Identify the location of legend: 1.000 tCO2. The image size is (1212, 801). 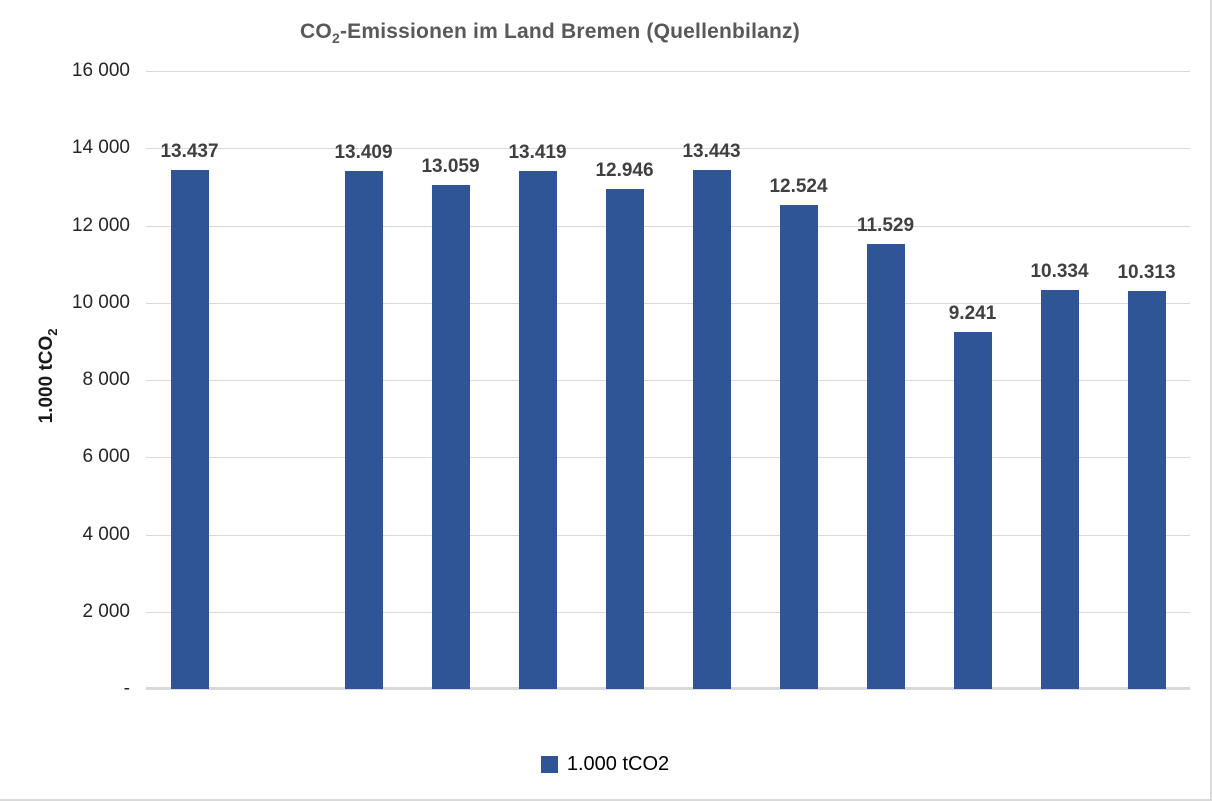
(605, 764).